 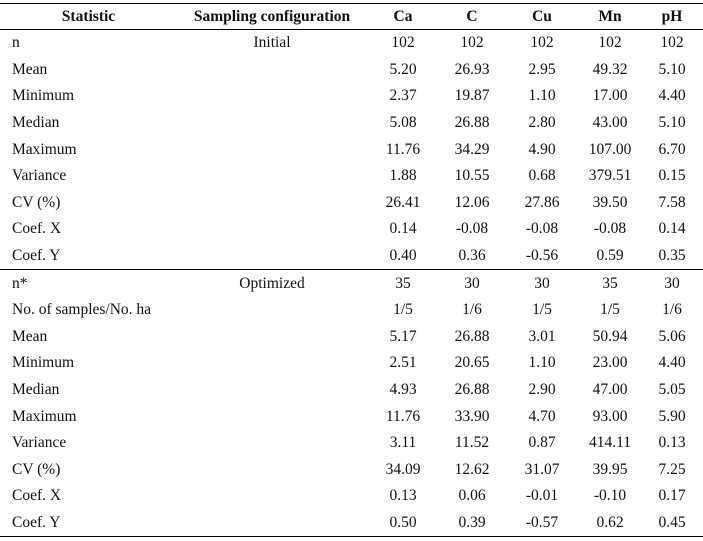 What do you see at coordinates (542, 416) in the screenshot?
I see `cu-value-cell: 4.70` at bounding box center [542, 416].